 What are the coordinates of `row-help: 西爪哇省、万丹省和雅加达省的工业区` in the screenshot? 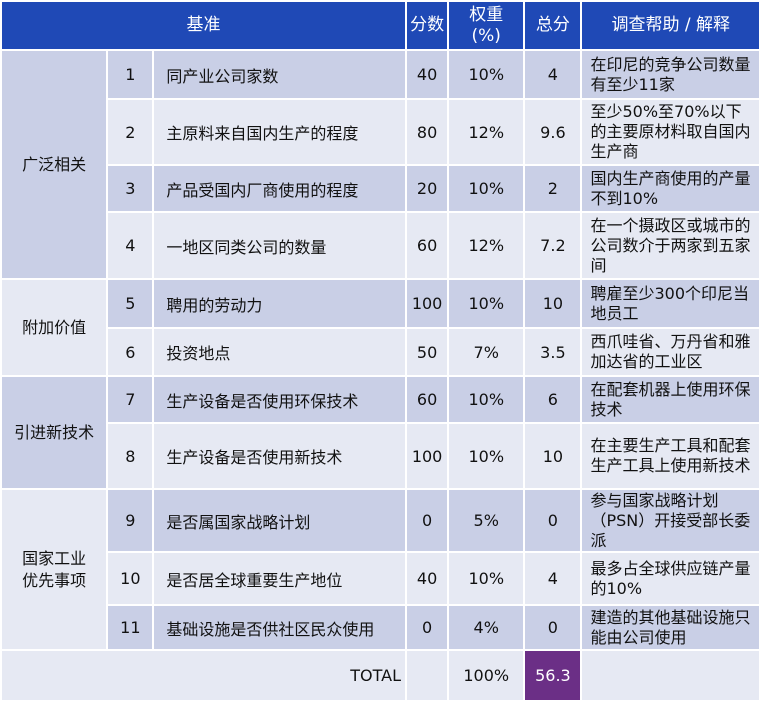 It's located at (670, 352).